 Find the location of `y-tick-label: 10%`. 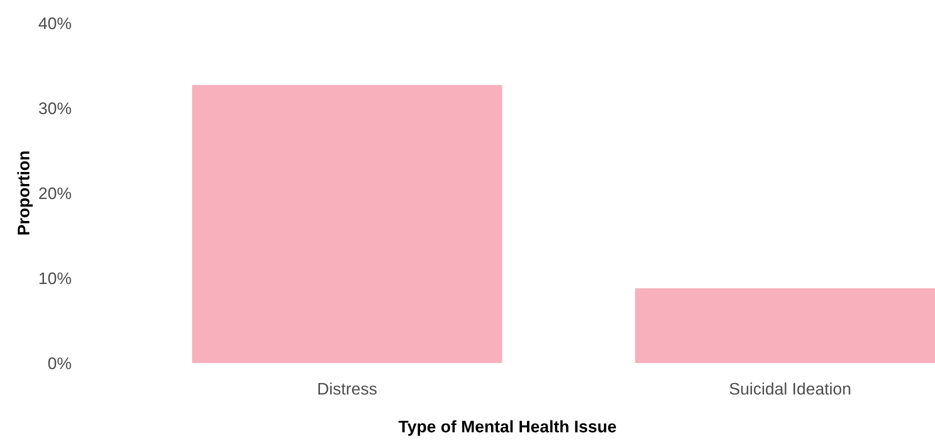

y-tick-label: 10% is located at coordinates (56, 278).